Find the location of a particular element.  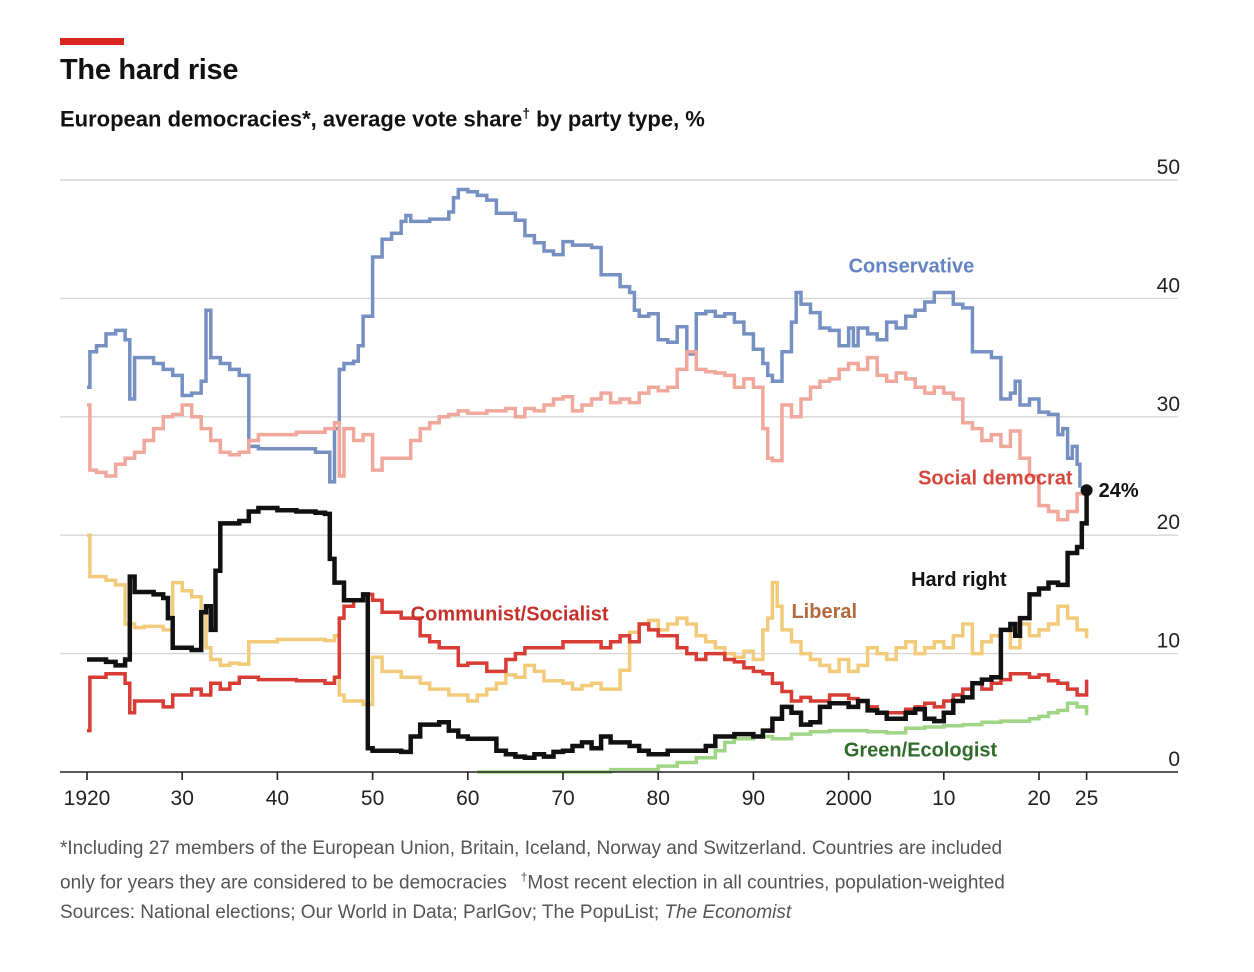

x-tick-label-1960: 60 is located at coordinates (467, 798).